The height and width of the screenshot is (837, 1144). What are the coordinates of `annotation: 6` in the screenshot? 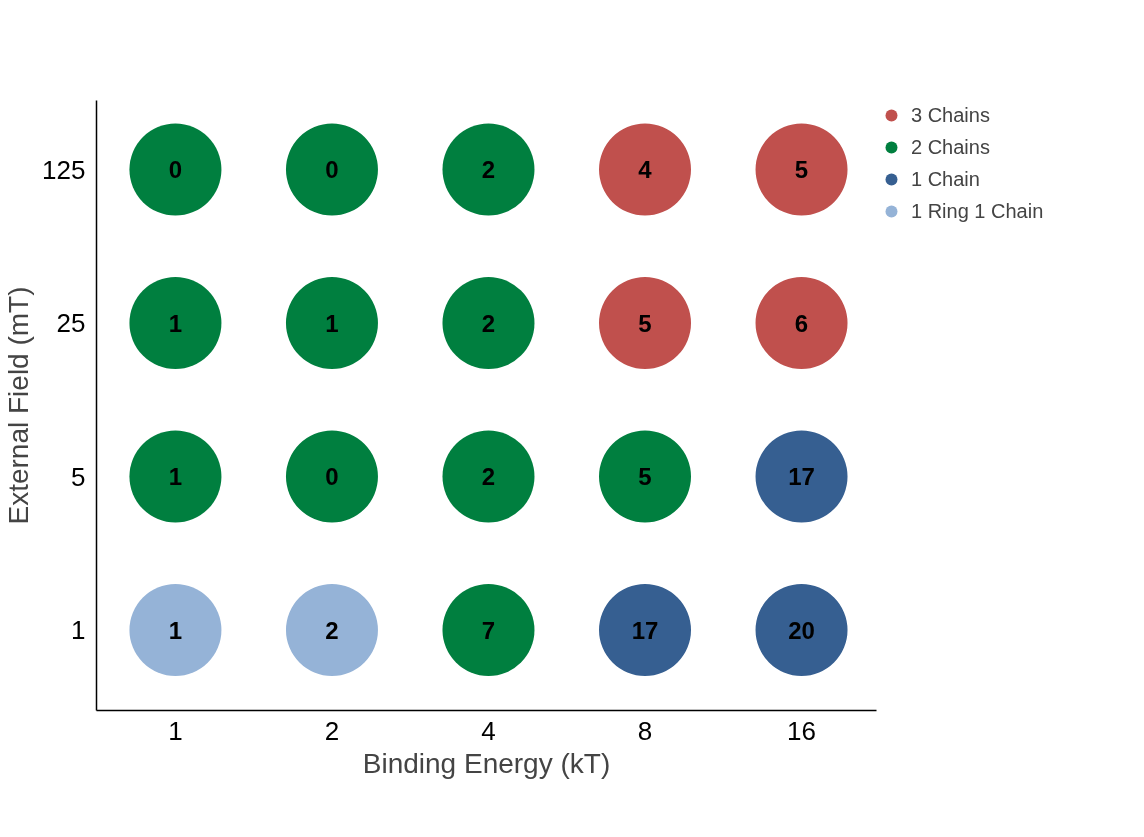 It's located at (801, 323).